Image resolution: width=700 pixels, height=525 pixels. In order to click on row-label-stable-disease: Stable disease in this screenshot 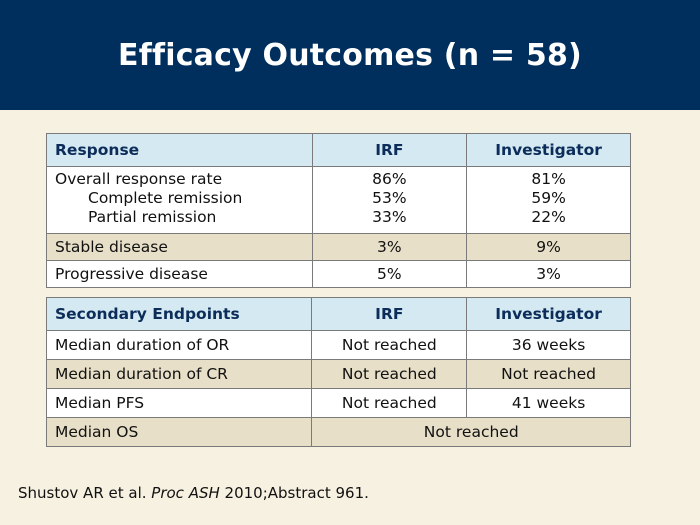, I will do `click(179, 247)`.